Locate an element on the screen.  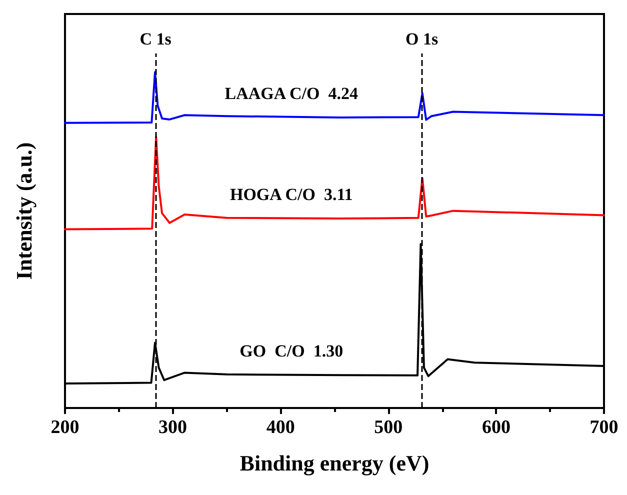
x-tick-label: 400 is located at coordinates (280, 427).